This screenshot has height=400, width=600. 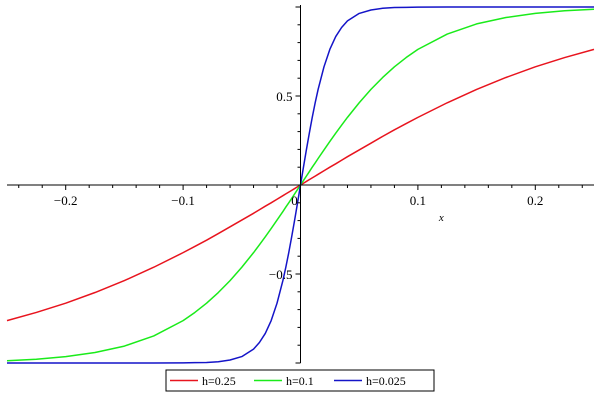 What do you see at coordinates (386, 381) in the screenshot?
I see `legend-label-3: h=0.025` at bounding box center [386, 381].